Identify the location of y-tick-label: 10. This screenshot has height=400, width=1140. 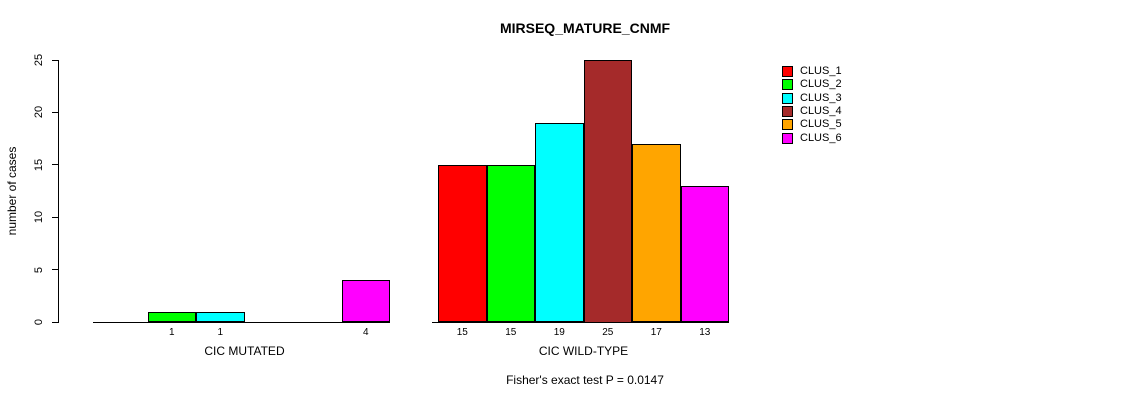
(39, 217).